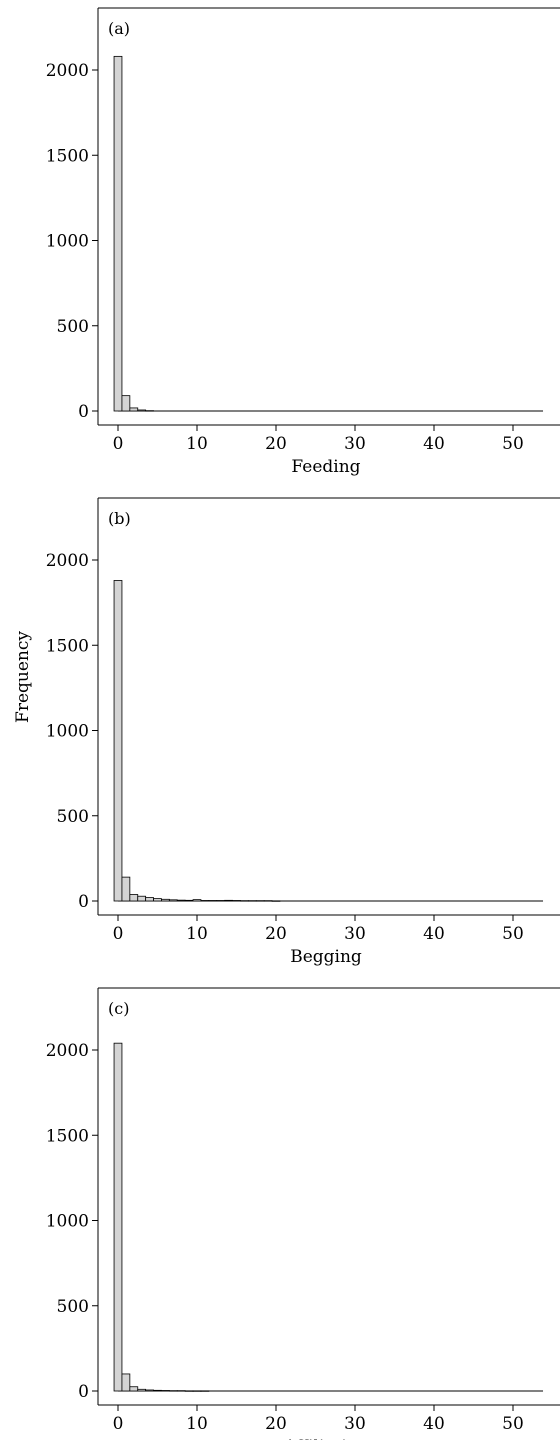 The width and height of the screenshot is (560, 1440). I want to click on panel-label: (c), so click(118, 1008).